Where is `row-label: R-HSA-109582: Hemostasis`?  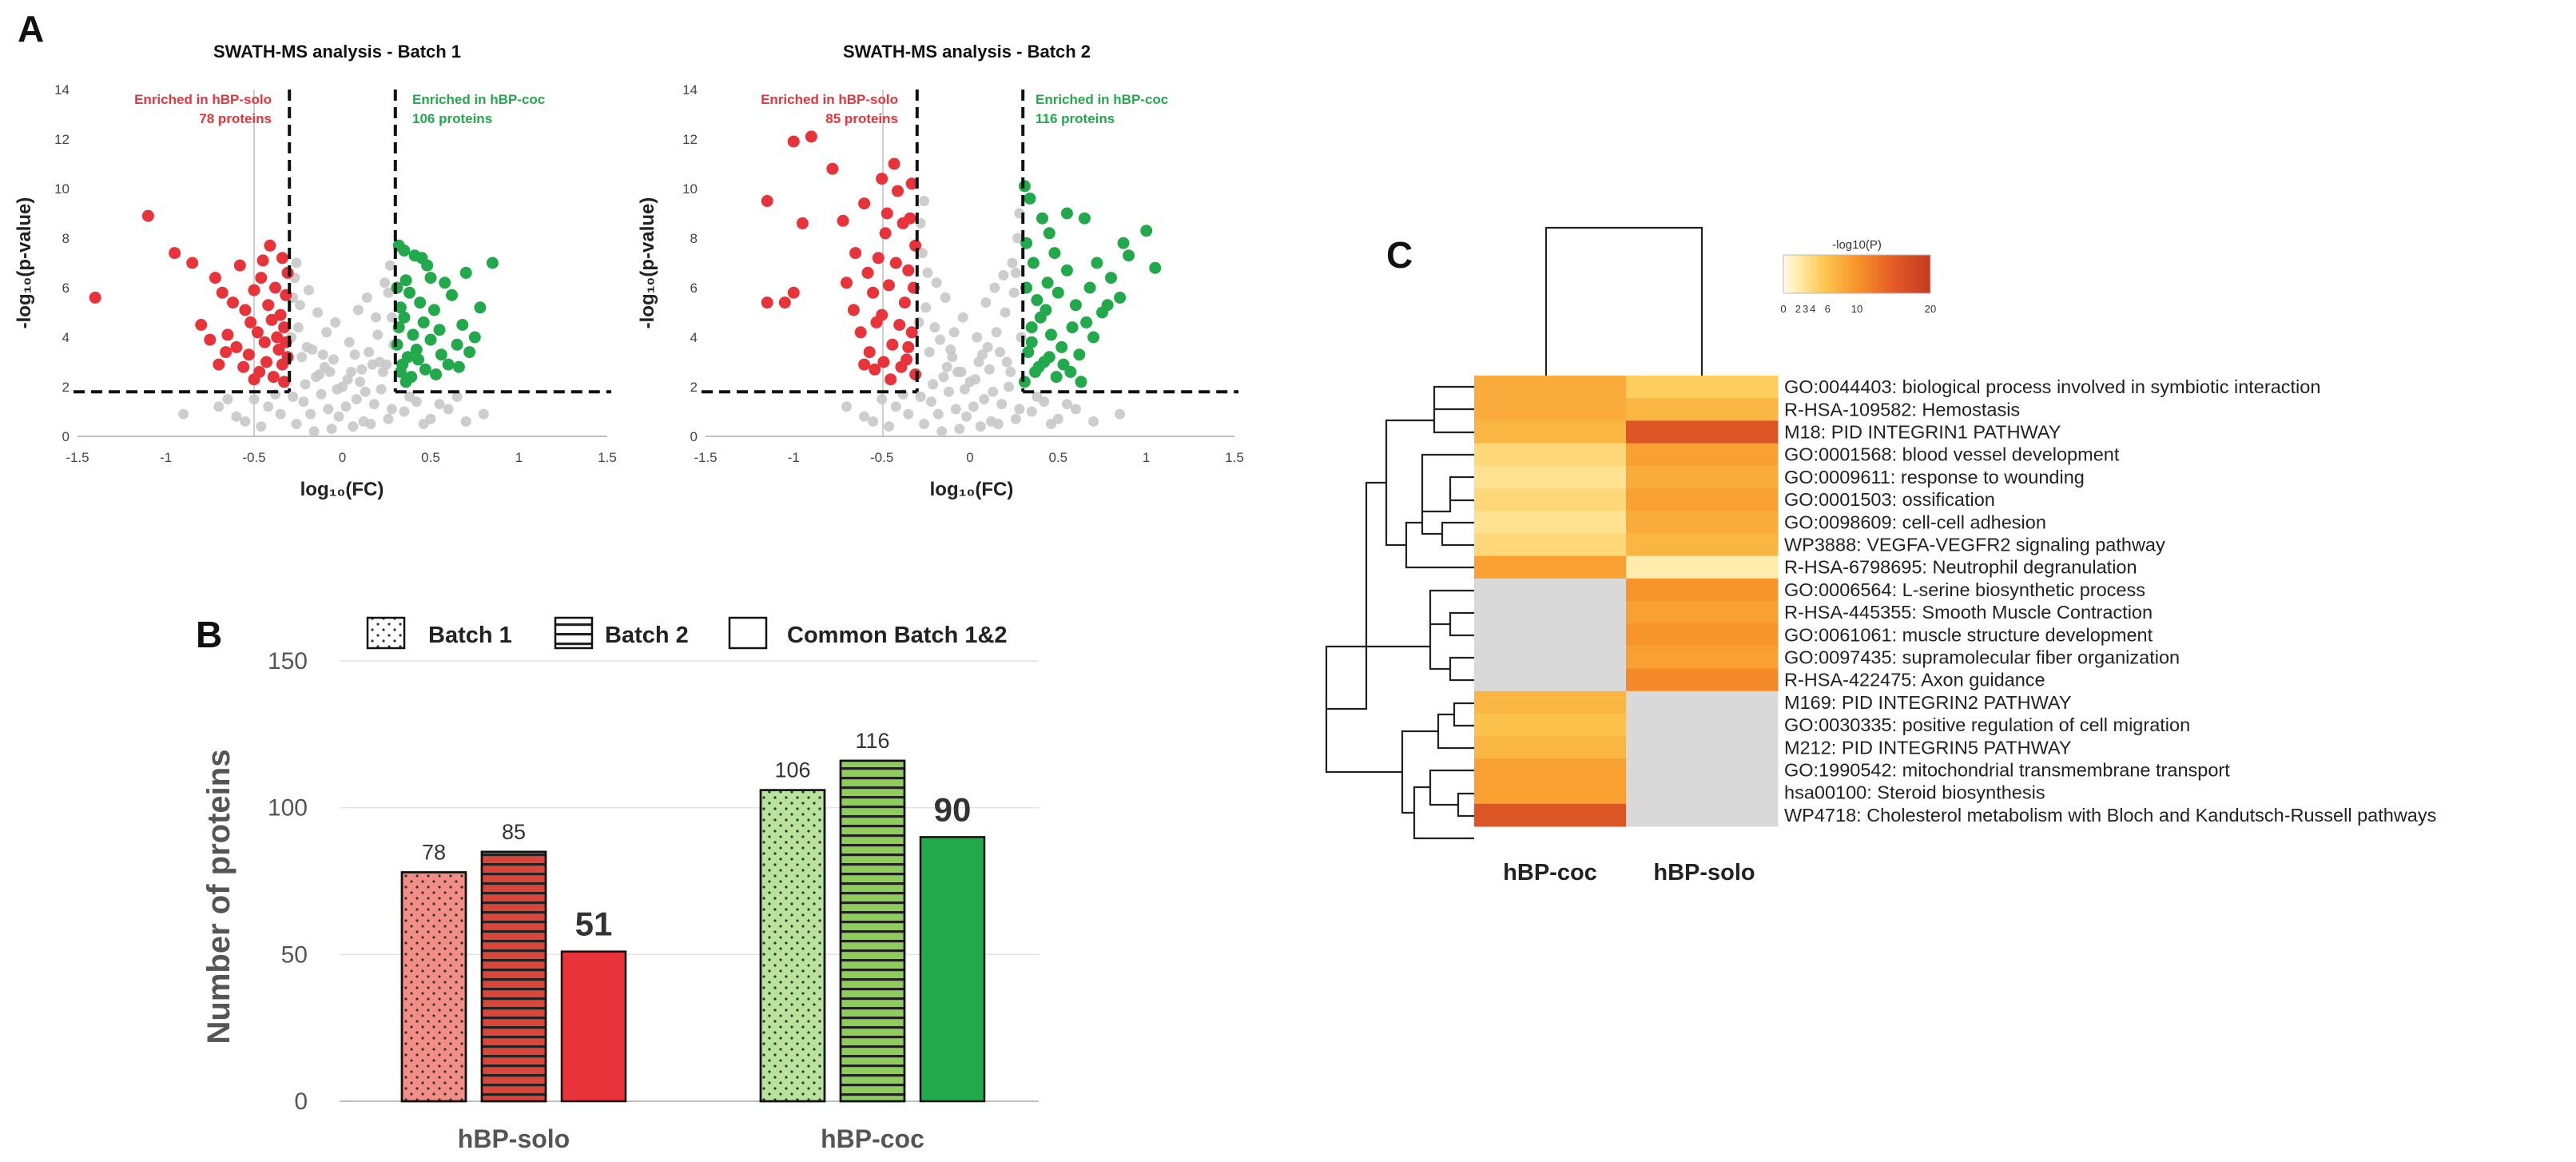 row-label: R-HSA-109582: Hemostasis is located at coordinates (1902, 409).